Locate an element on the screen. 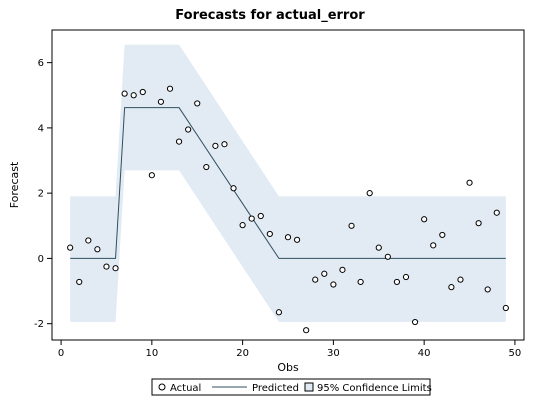  x-axis-ticks: 0 10 20 30 40 50 is located at coordinates (289, 349).